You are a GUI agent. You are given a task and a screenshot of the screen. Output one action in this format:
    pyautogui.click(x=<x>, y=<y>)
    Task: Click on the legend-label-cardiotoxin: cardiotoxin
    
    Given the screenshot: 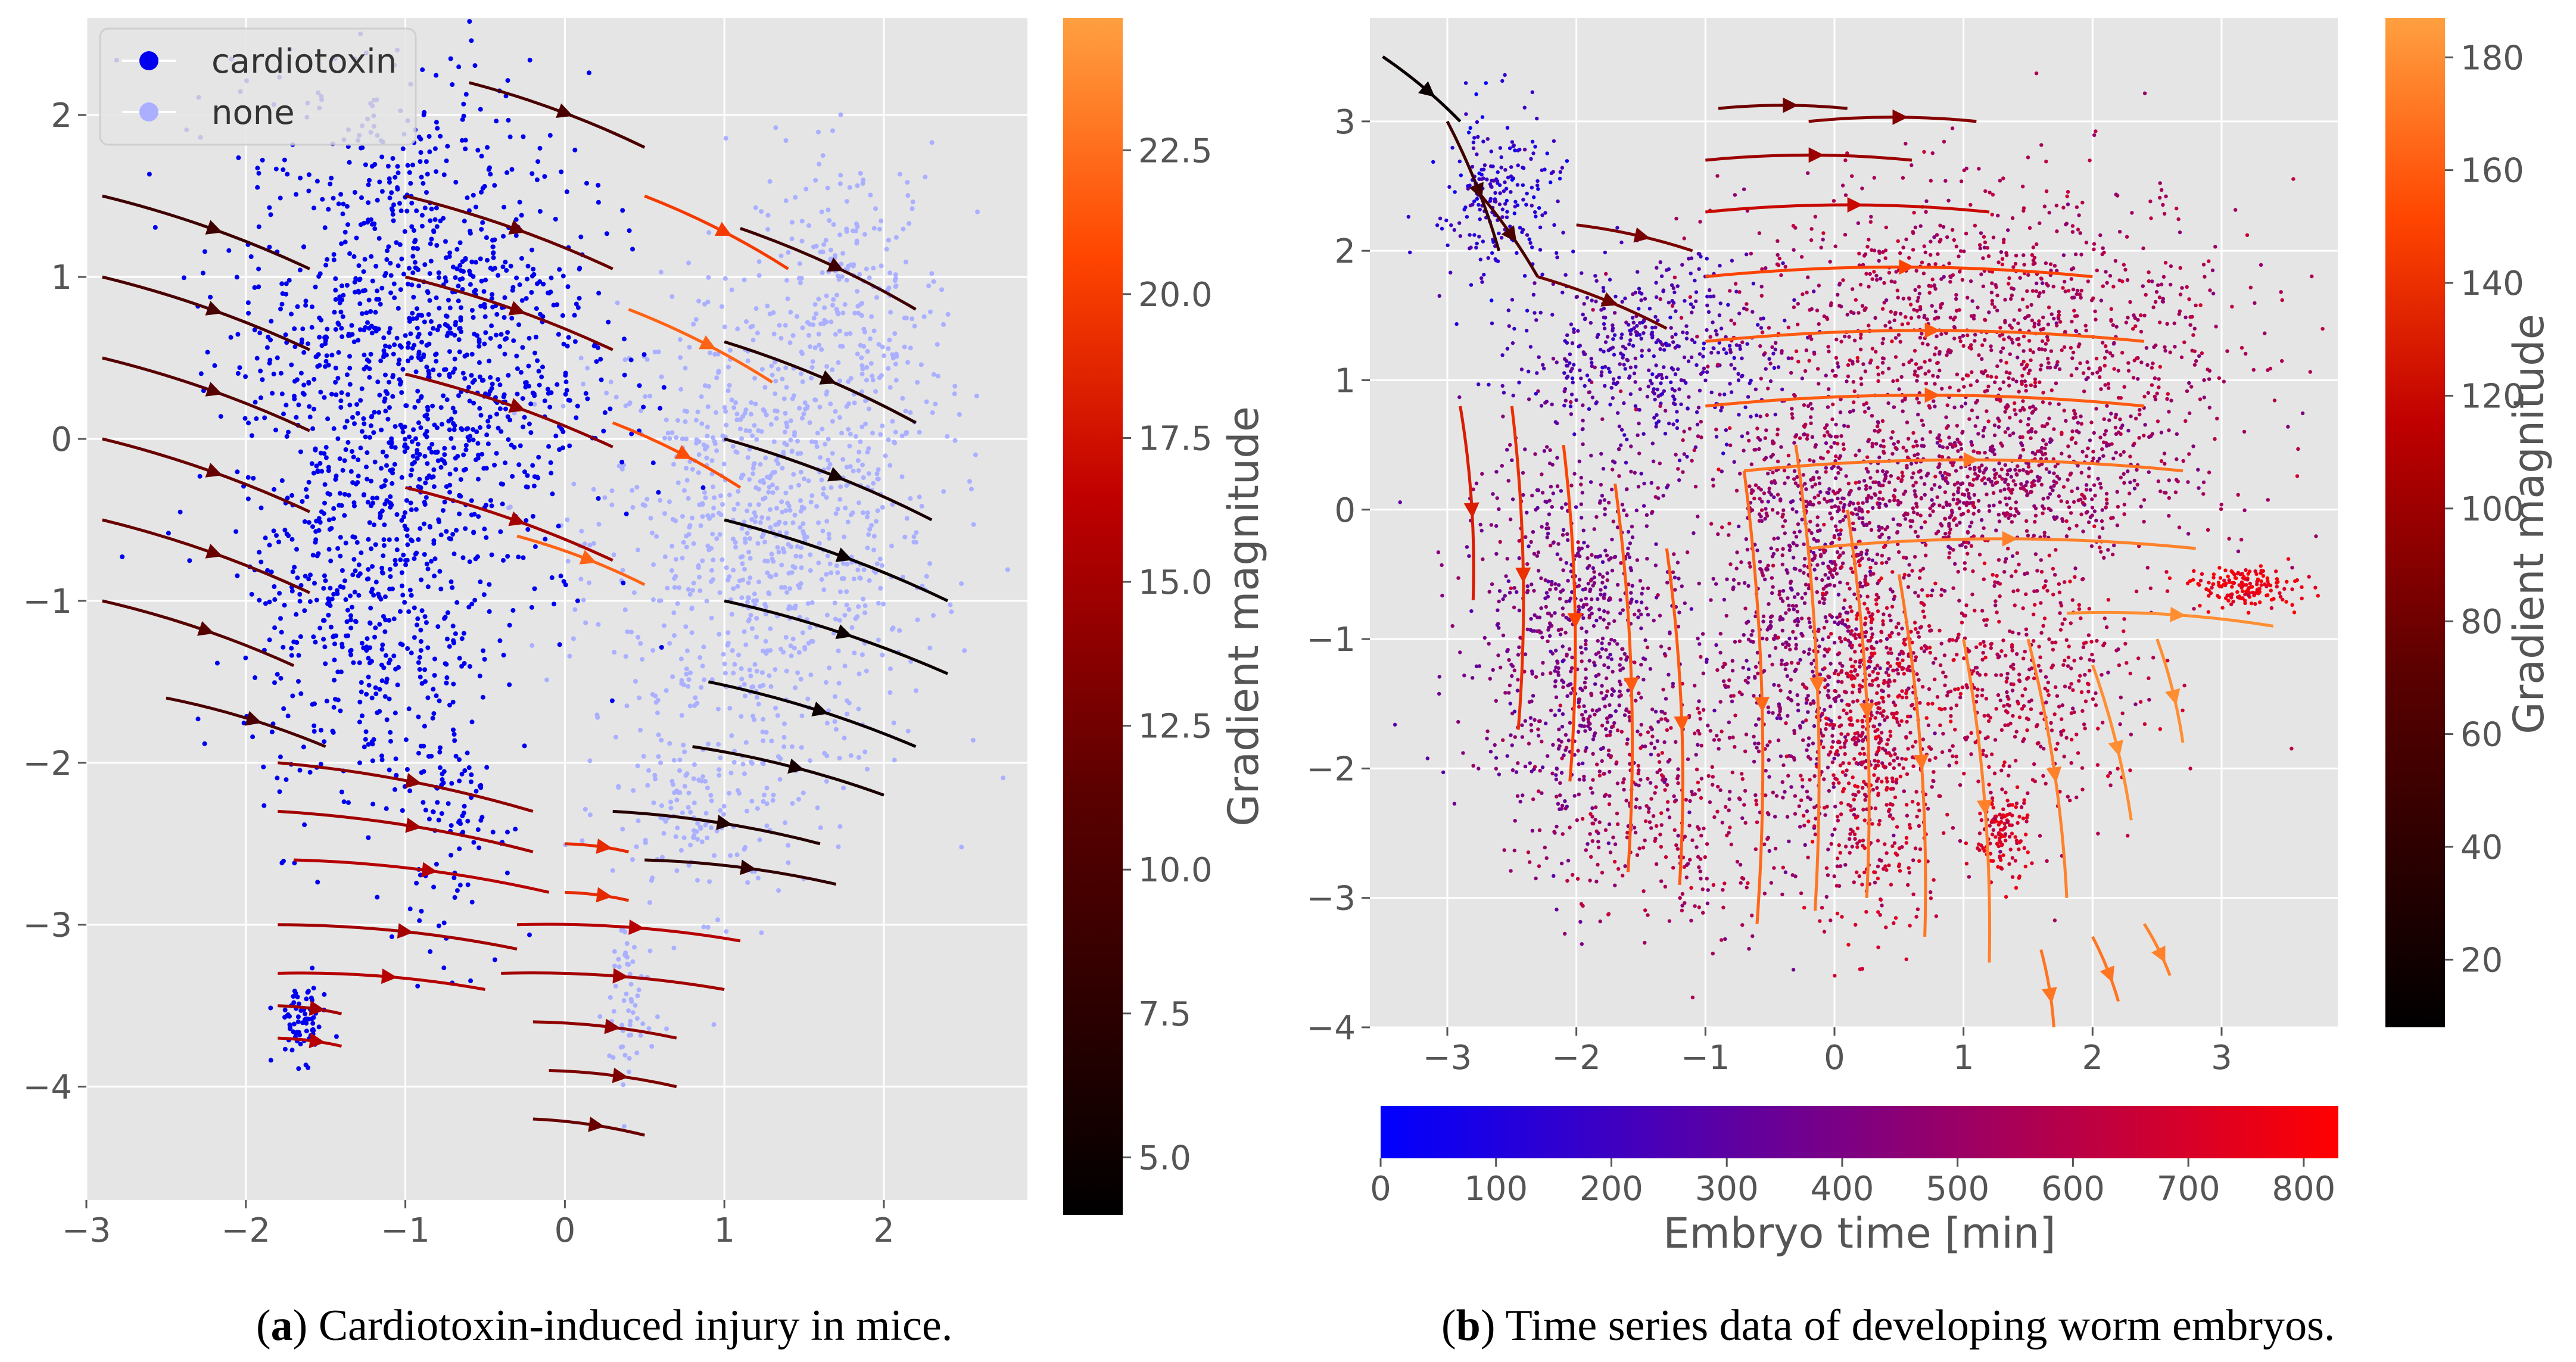 What is the action you would take?
    pyautogui.click(x=304, y=61)
    